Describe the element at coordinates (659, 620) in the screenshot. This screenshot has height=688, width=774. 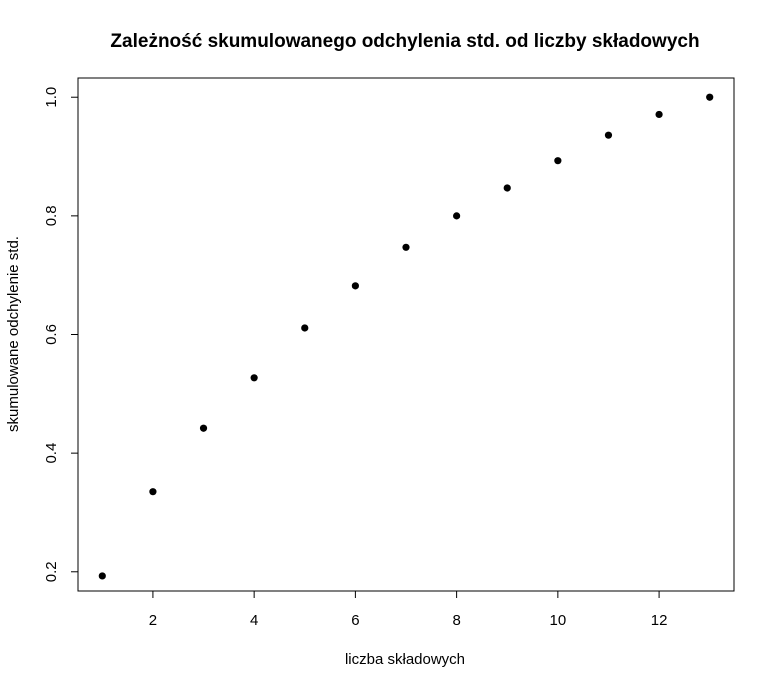
I see `x-tick-label-5: 12` at that location.